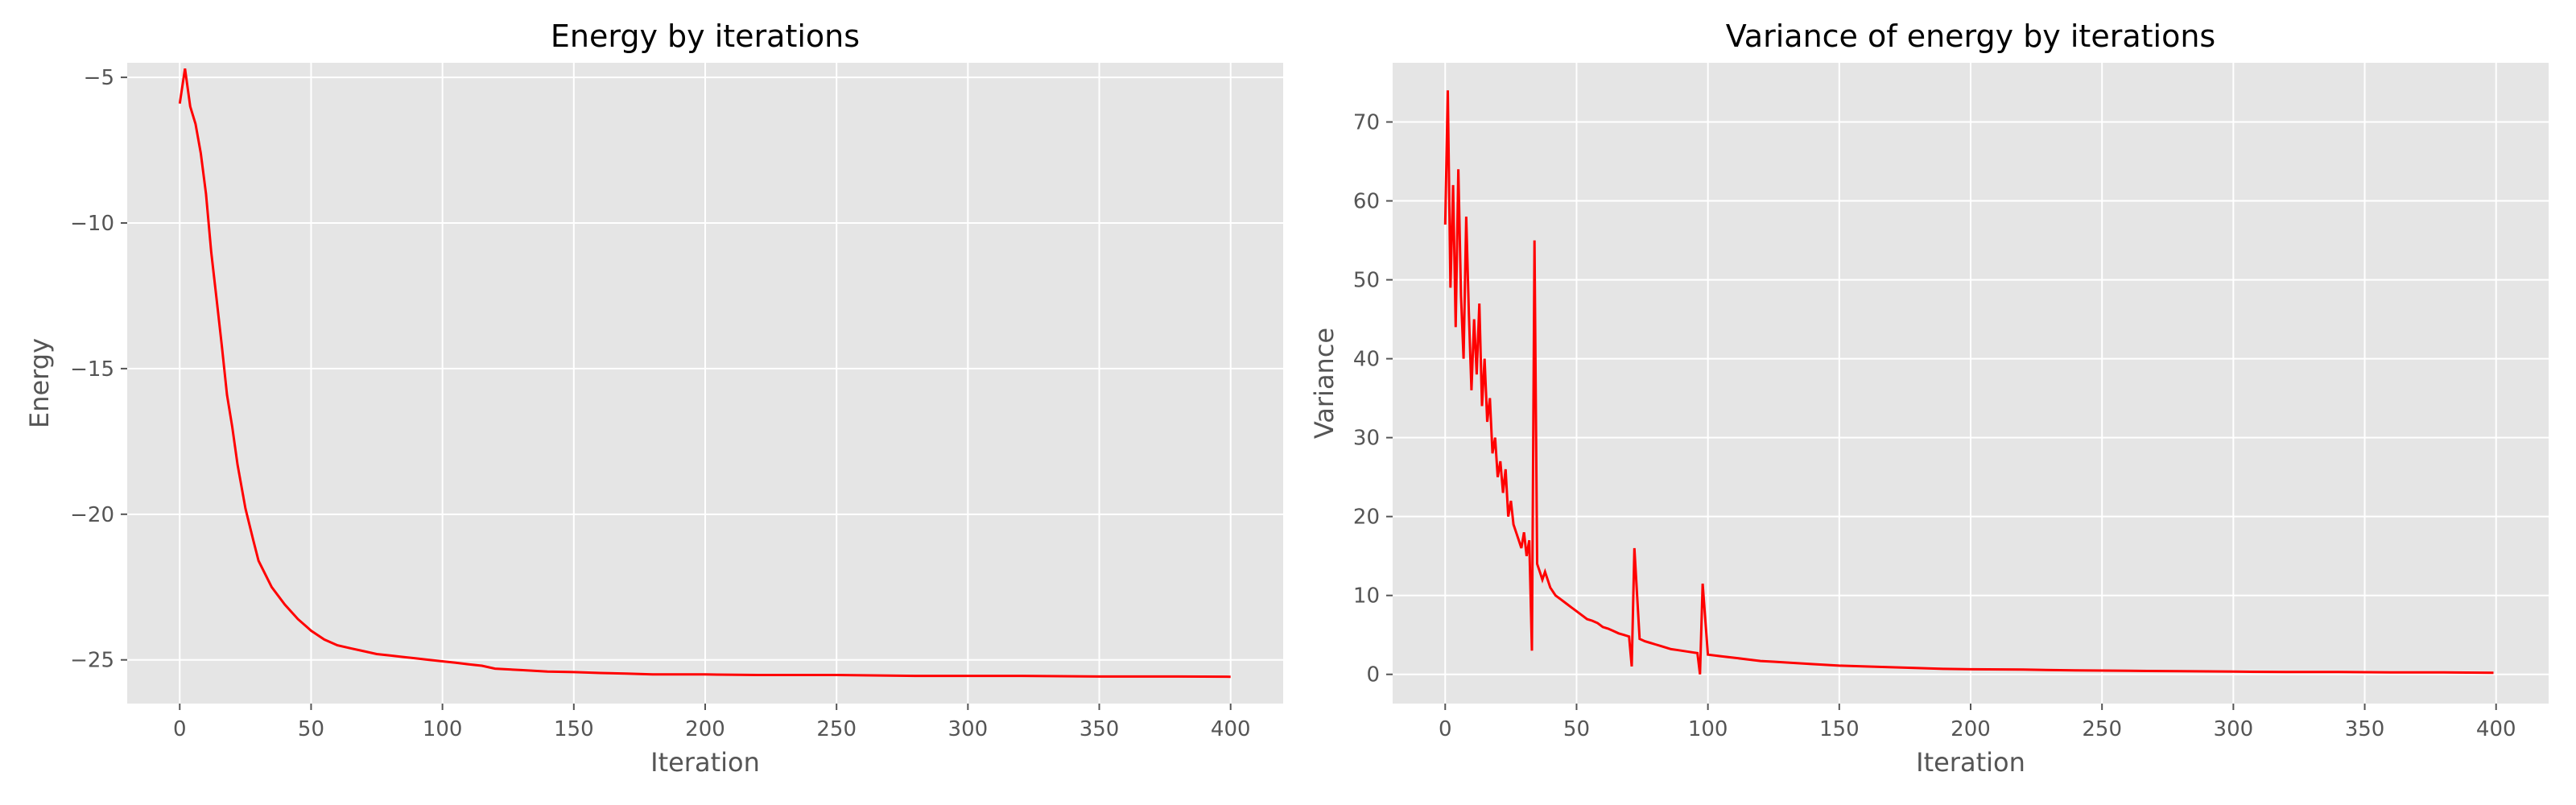 The width and height of the screenshot is (2576, 805). Describe the element at coordinates (1366, 596) in the screenshot. I see `y-tick-label: 10` at that location.